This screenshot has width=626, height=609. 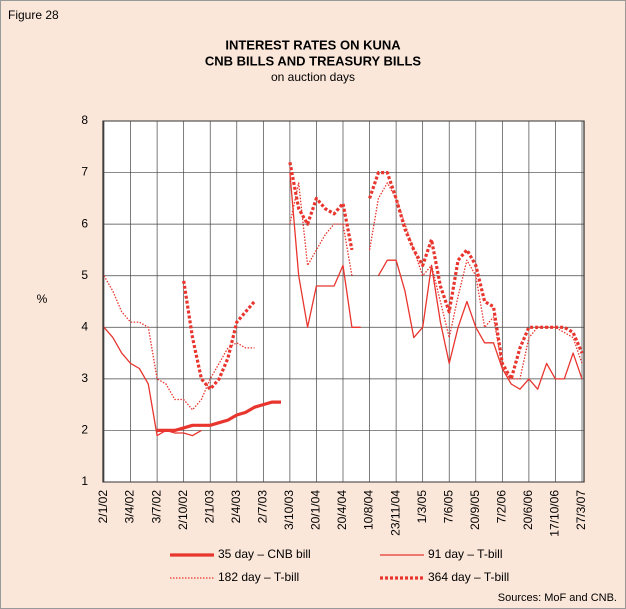 What do you see at coordinates (130, 507) in the screenshot?
I see `x-tick-label: 3/4/02` at bounding box center [130, 507].